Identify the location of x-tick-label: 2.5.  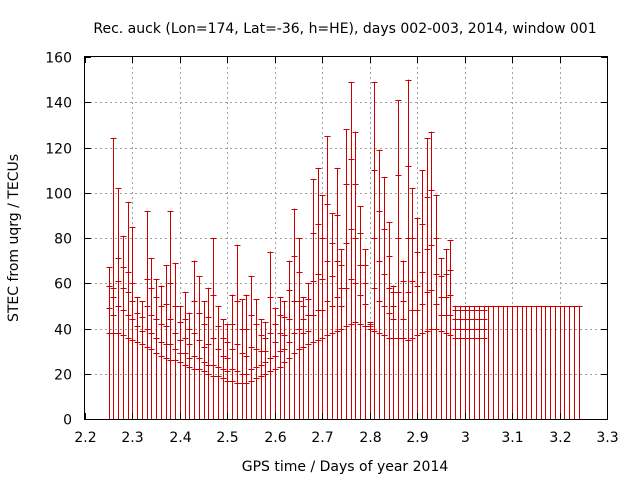
(227, 438).